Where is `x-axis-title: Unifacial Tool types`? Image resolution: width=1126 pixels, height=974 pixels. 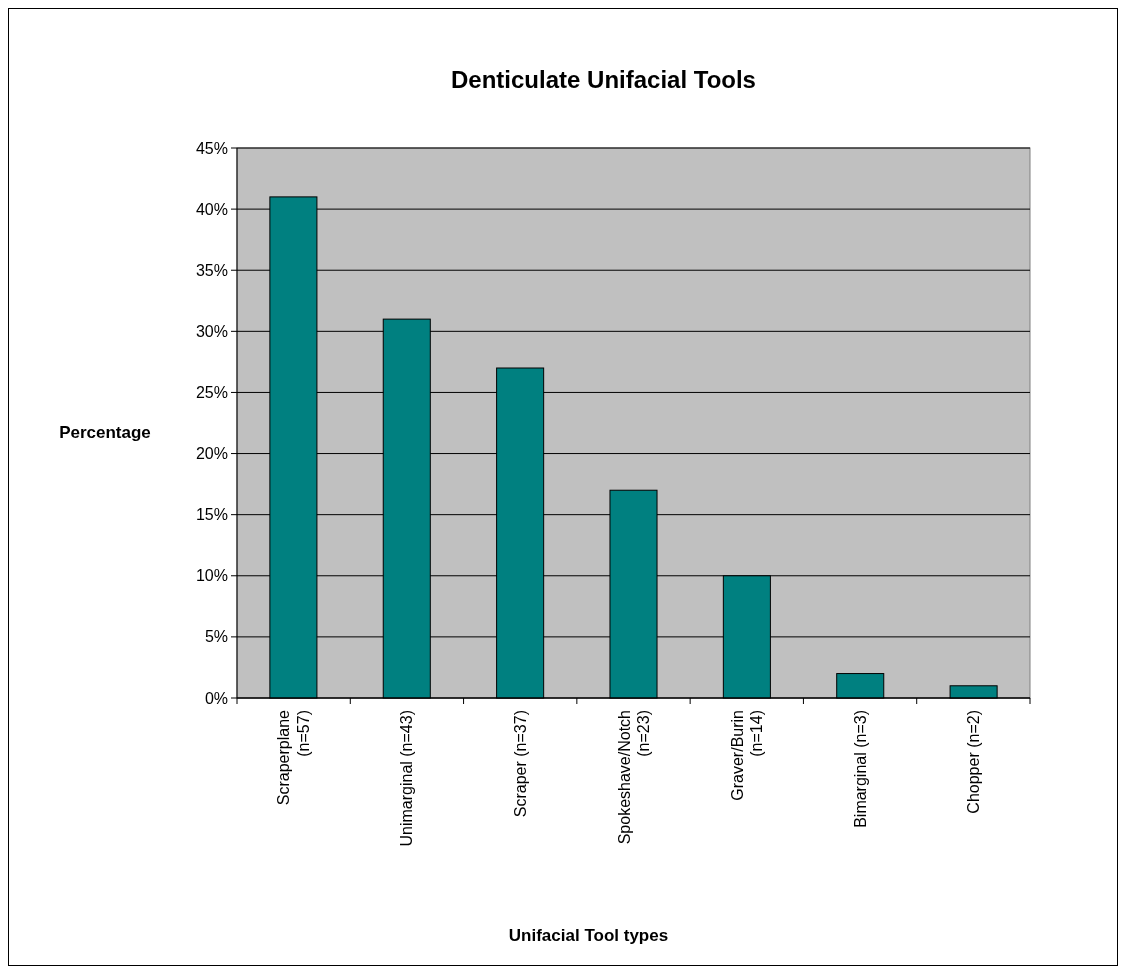
x-axis-title: Unifacial Tool types is located at coordinates (588, 935).